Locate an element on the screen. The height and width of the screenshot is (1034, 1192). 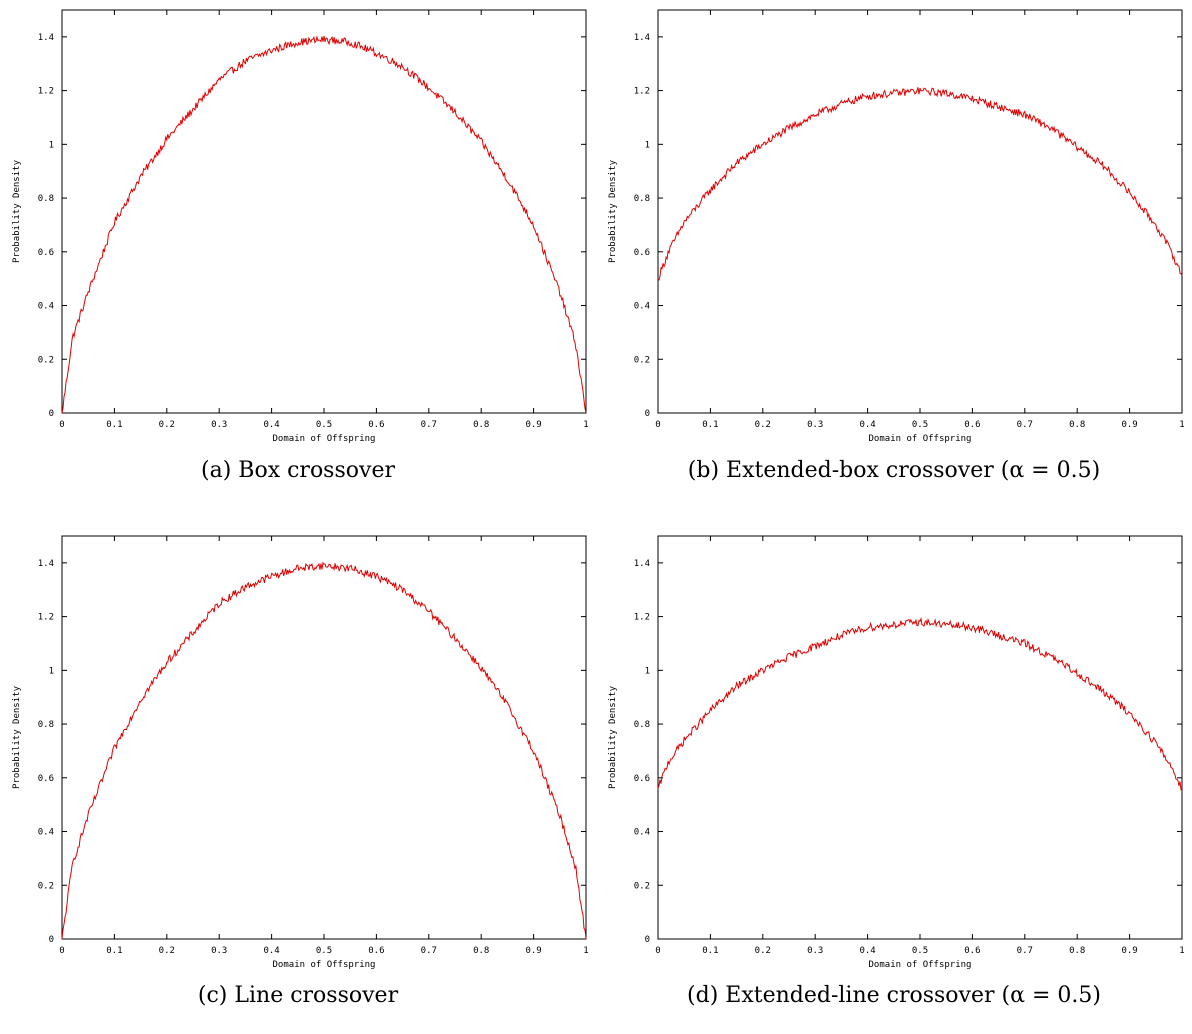
caption-b: (b) Extended-box crossover (α = 0.5) is located at coordinates (894, 470).